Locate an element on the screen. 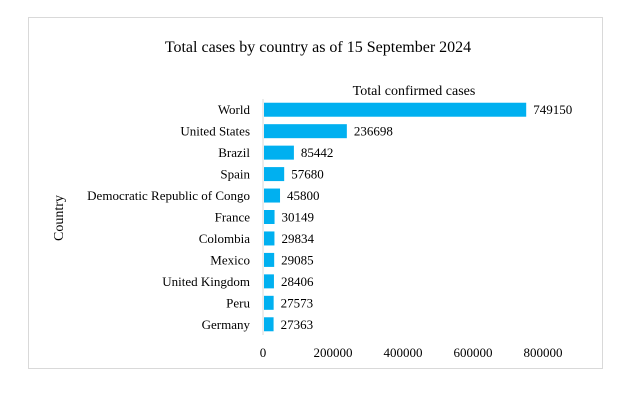 Image resolution: width=634 pixels, height=400 pixels. x-tick-labels: 0 200000 400000 600000 800000 is located at coordinates (411, 352).